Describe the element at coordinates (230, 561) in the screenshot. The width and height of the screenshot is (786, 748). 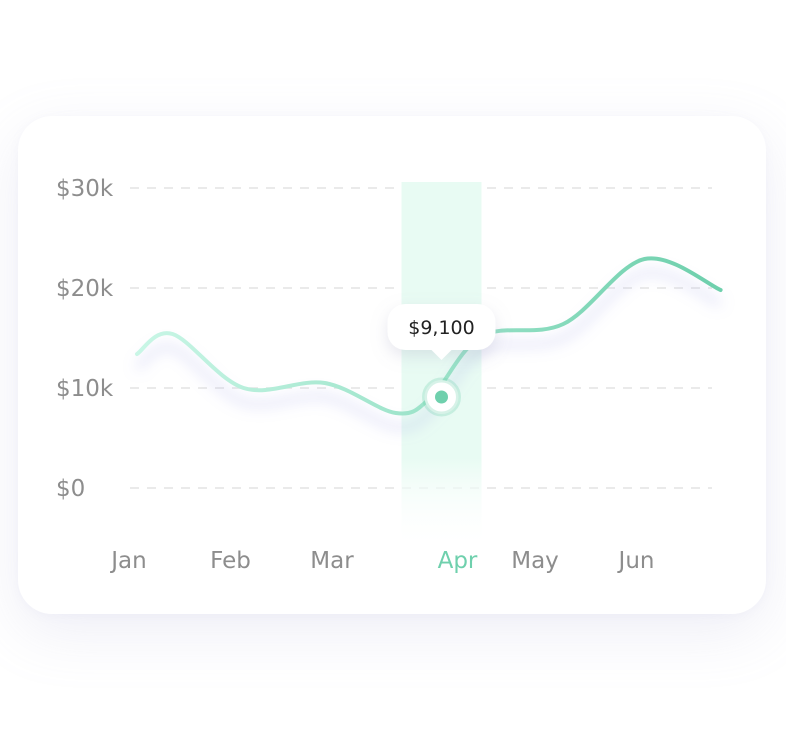
I see `x-tick-label: Feb` at that location.